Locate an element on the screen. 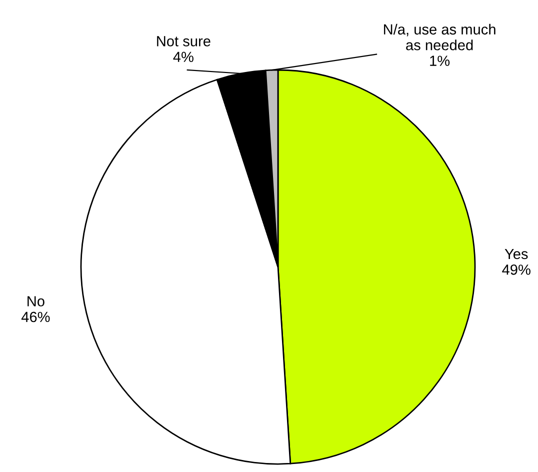 The image size is (538, 472). slice-label: N/a, use as much as needed is located at coordinates (440, 37).